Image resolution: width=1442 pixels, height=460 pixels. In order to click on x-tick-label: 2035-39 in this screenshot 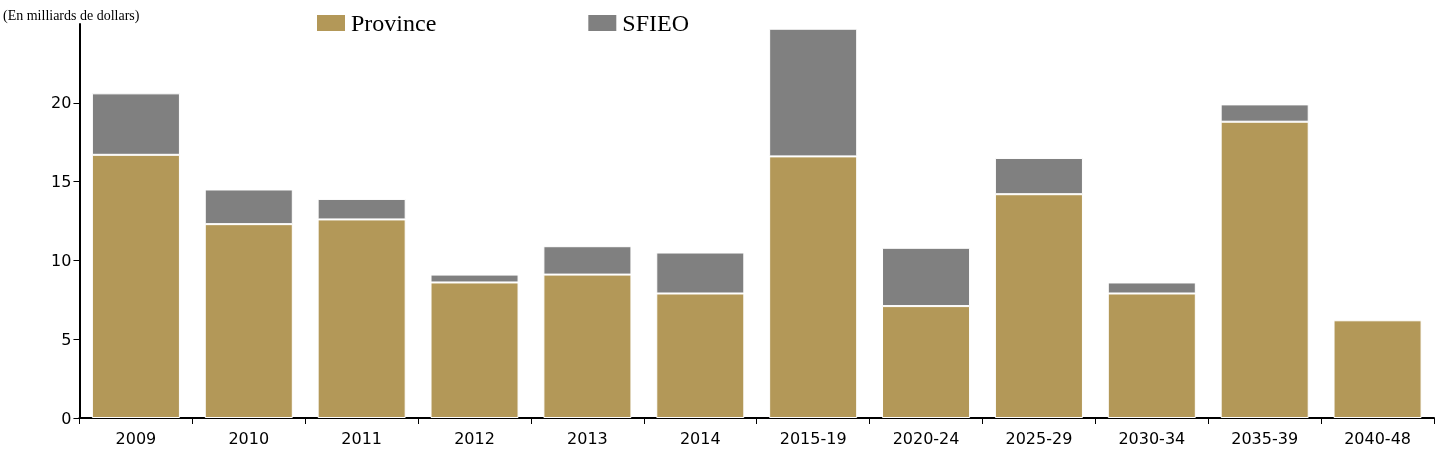, I will do `click(1265, 438)`.